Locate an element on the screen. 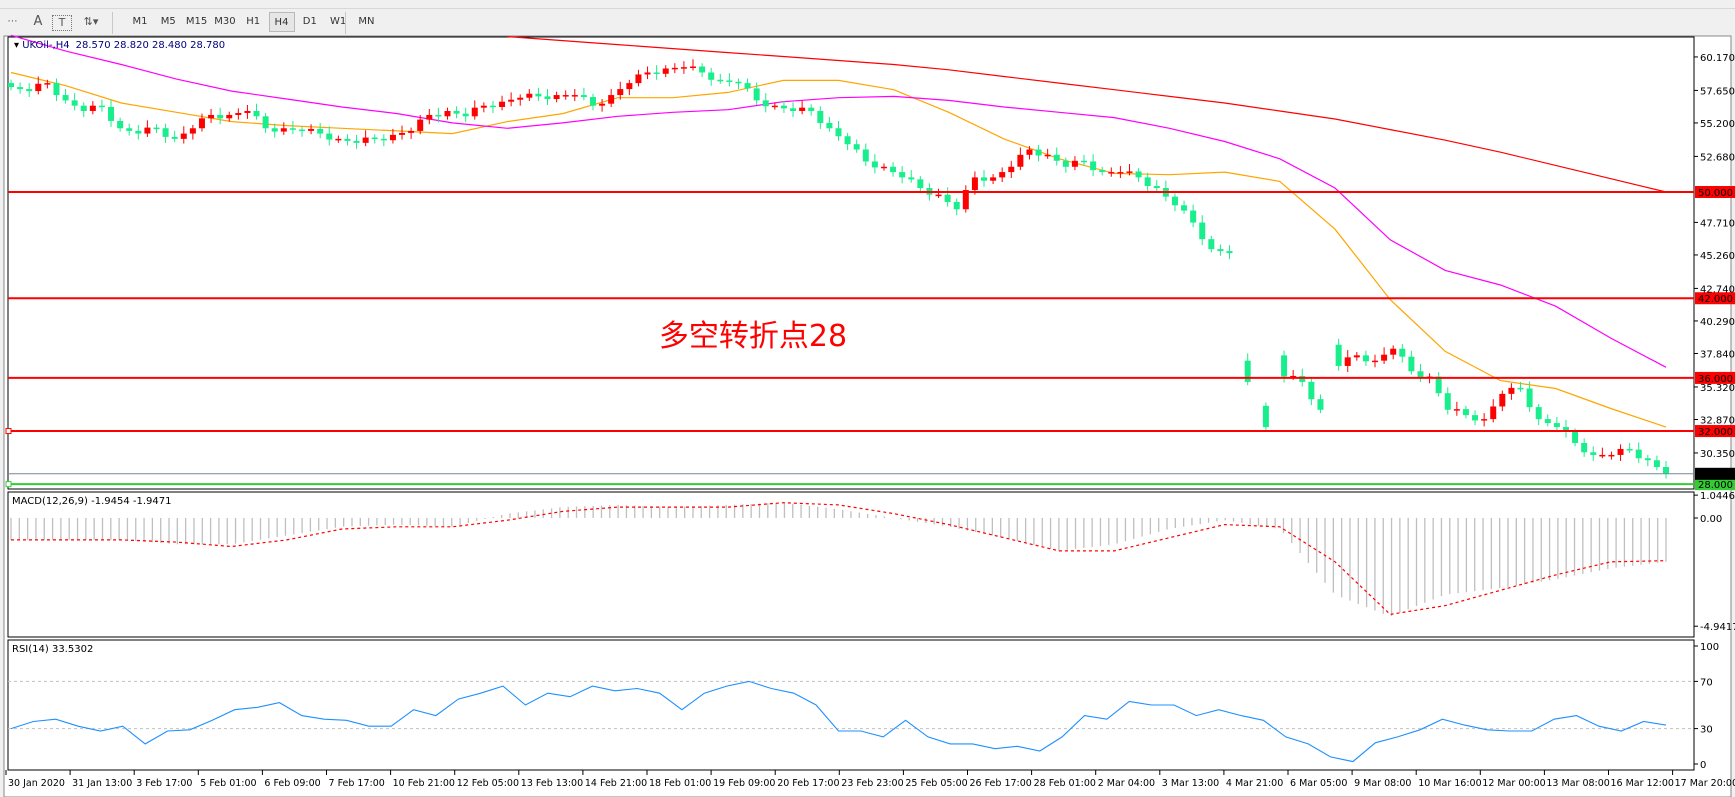 This screenshot has width=1735, height=797. timeframe-mn-button: MN is located at coordinates (366, 21).